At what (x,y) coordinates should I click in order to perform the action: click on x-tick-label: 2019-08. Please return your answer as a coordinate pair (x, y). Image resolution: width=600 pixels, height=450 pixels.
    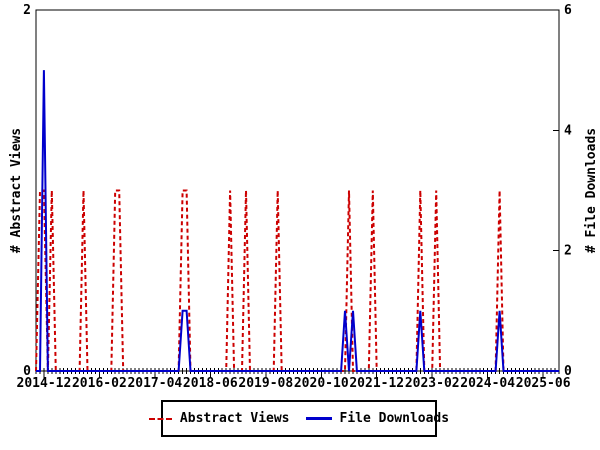
    Looking at the image, I should click on (265, 383).